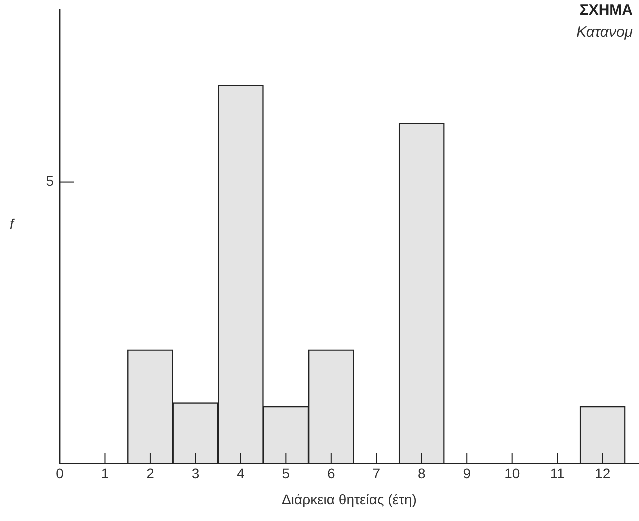 The image size is (639, 521). I want to click on text: 5, so click(50, 181).